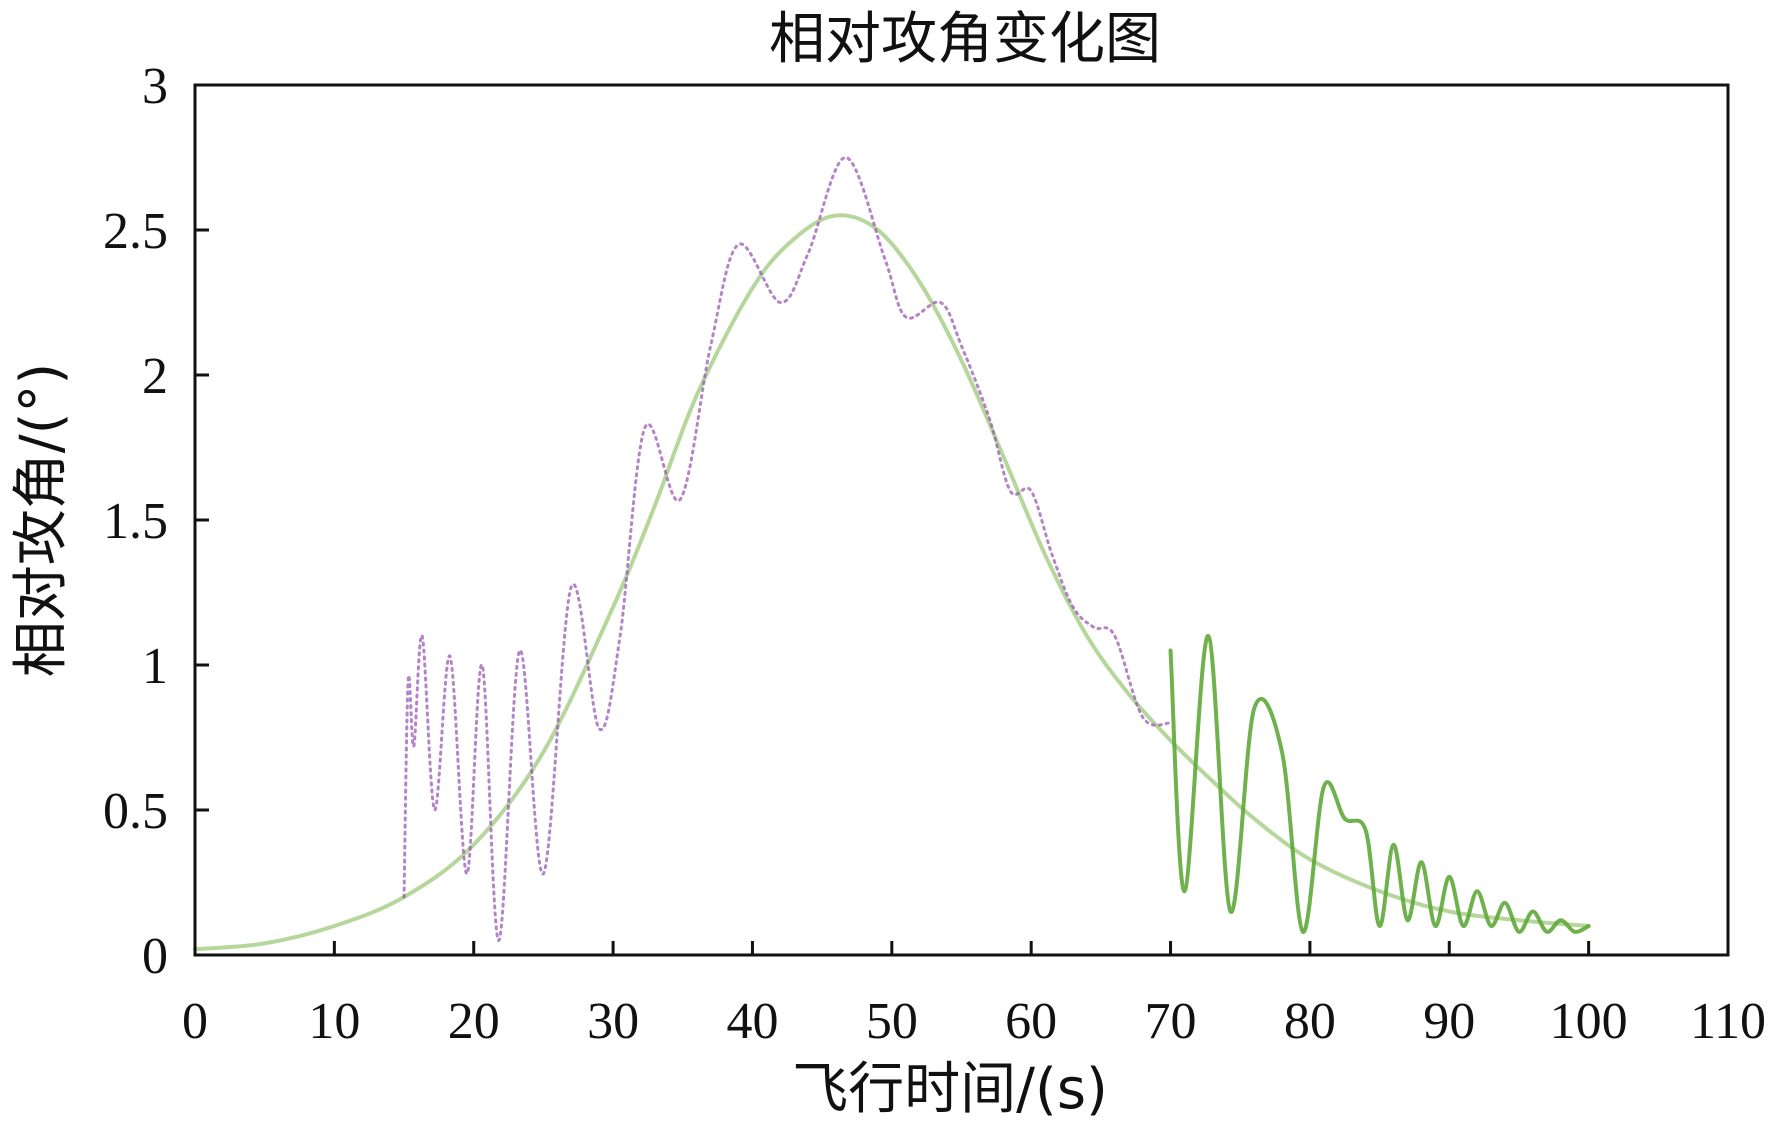  What do you see at coordinates (155, 86) in the screenshot?
I see `y-tick-label: 3` at bounding box center [155, 86].